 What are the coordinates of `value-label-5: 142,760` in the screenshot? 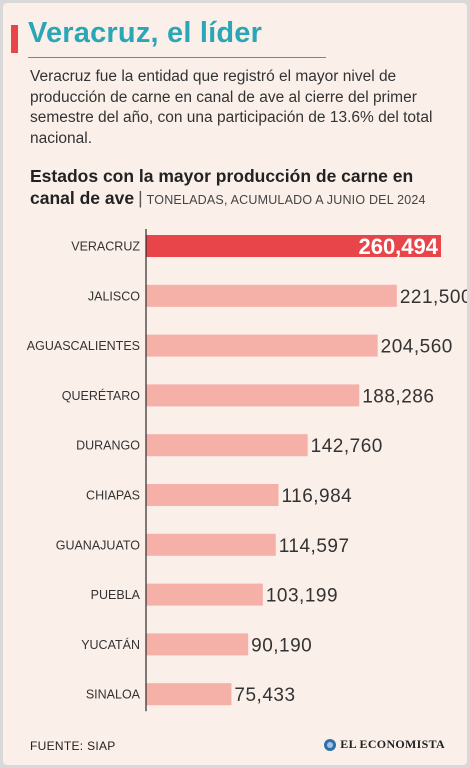 It's located at (347, 446).